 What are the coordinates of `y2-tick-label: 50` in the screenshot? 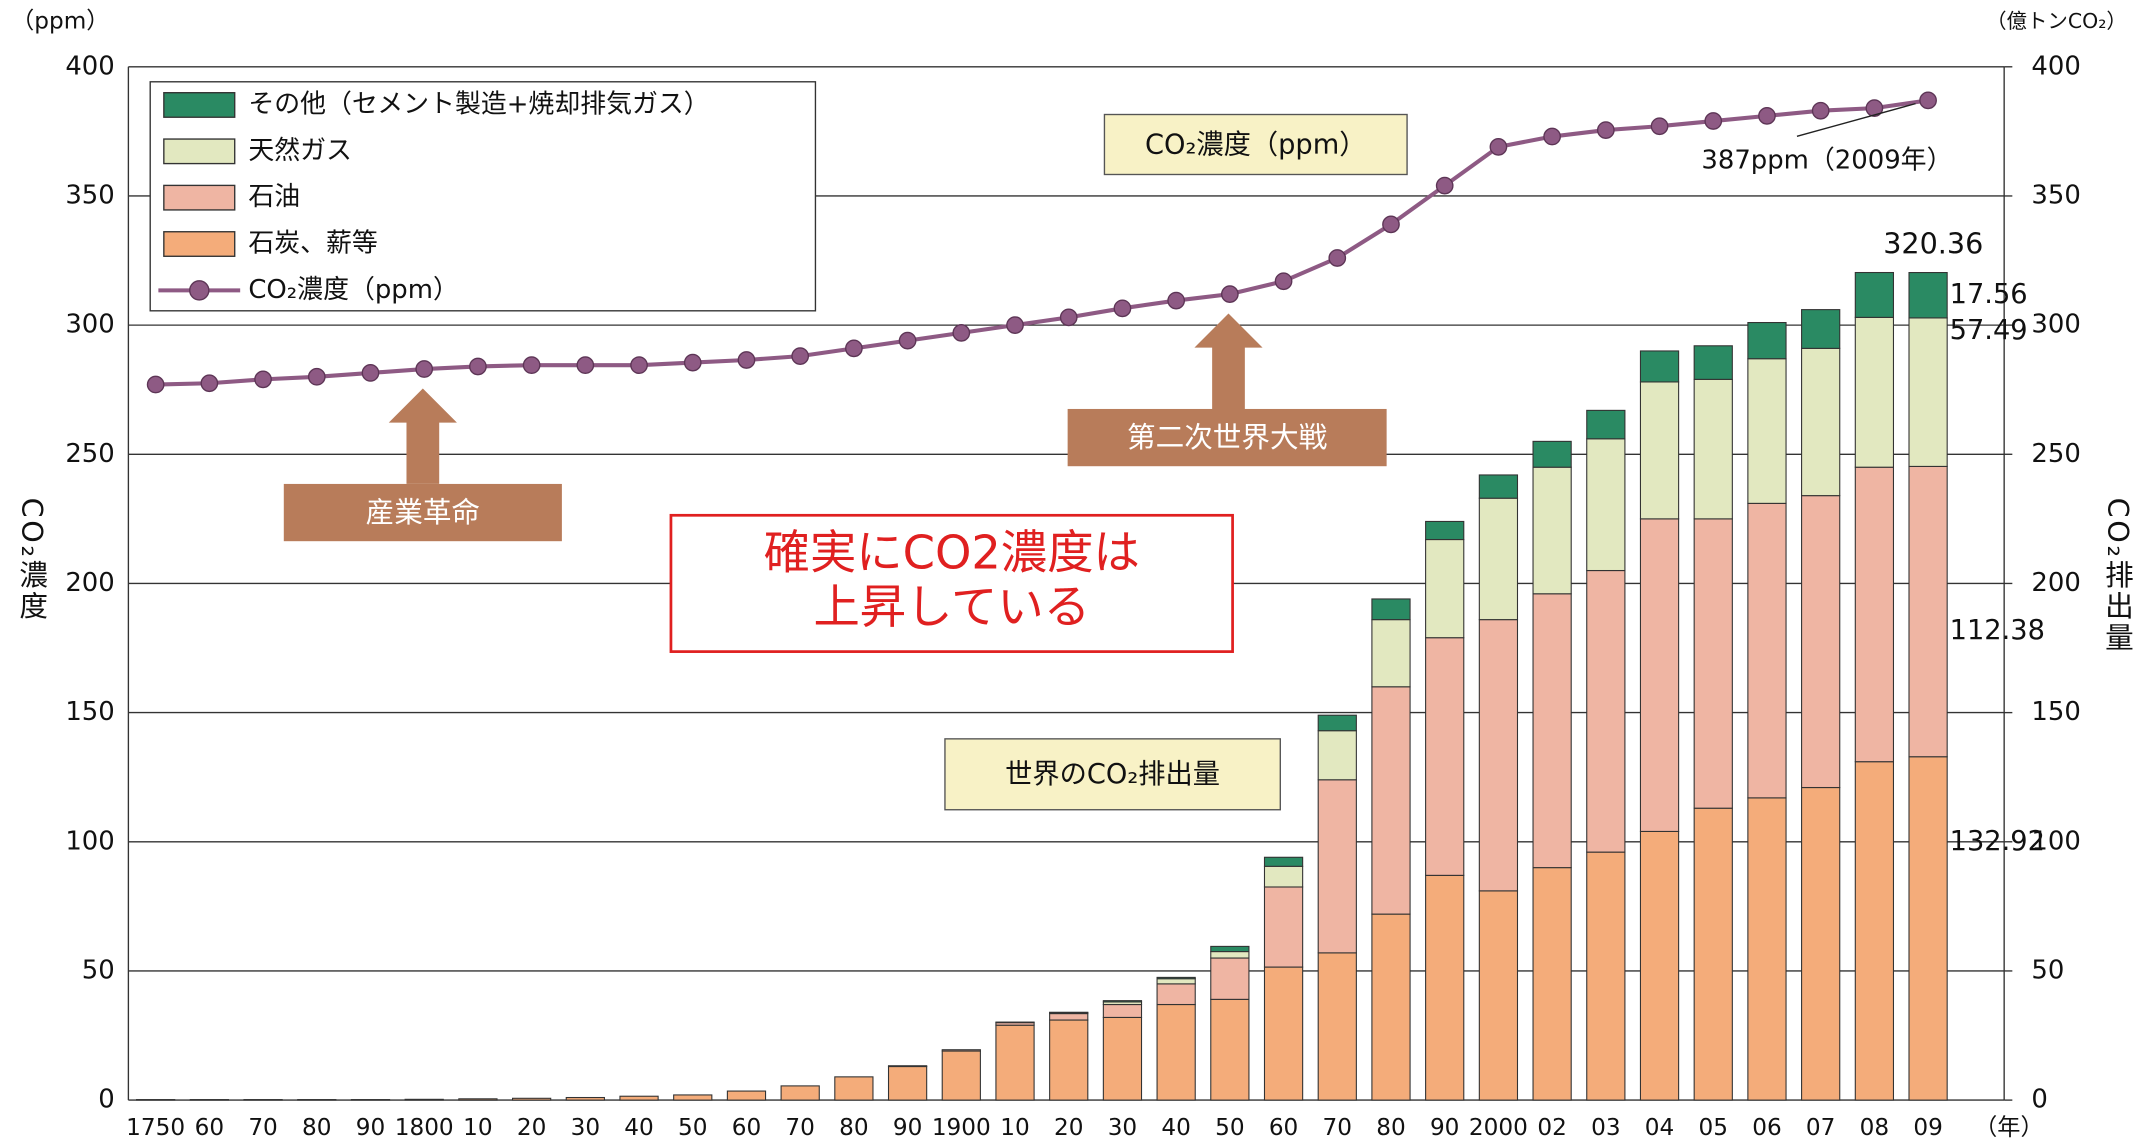 It's located at (2047, 970).